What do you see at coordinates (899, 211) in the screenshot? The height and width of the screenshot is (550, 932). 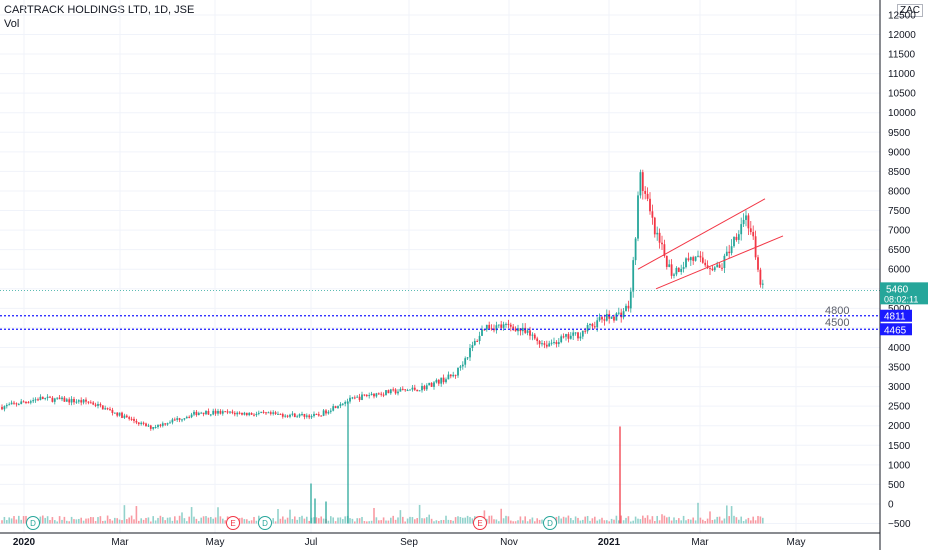 I see `y-tick-label: 7500` at bounding box center [899, 211].